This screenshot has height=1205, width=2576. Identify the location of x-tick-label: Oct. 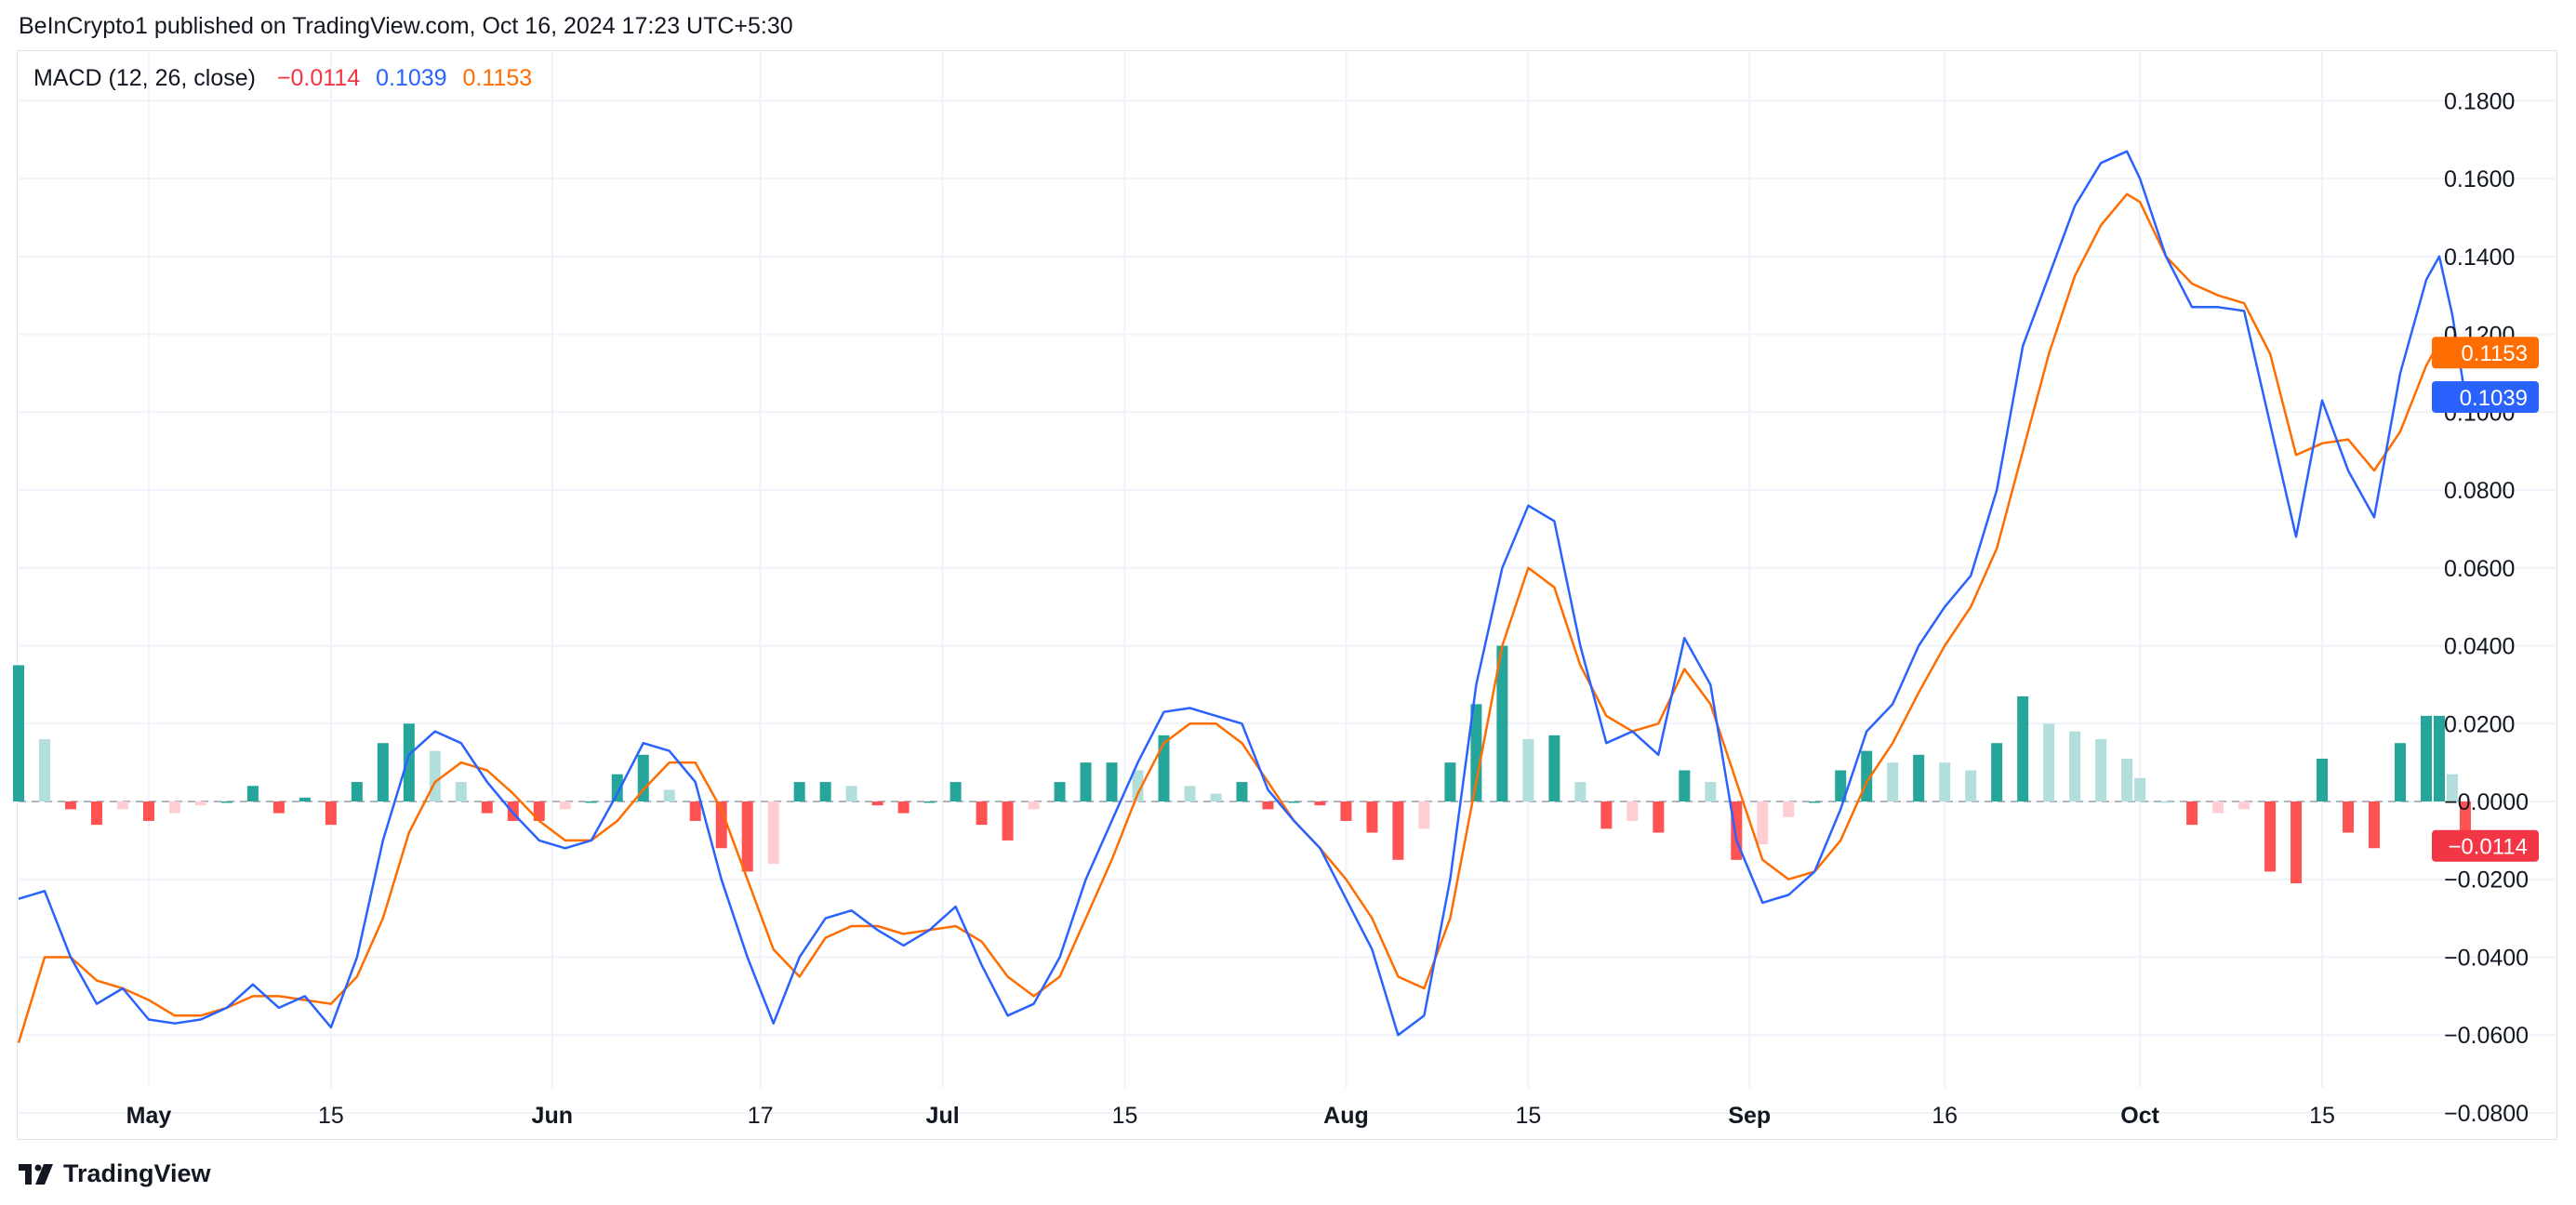
(2139, 1116).